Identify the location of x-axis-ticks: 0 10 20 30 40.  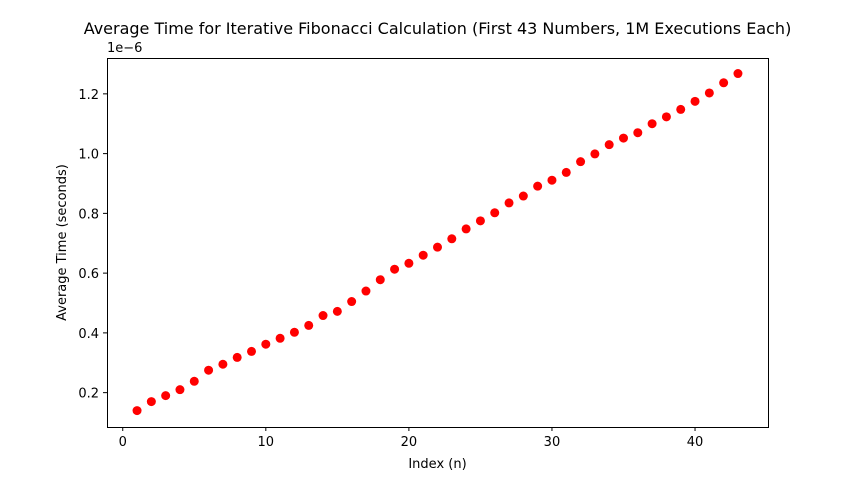
(411, 438).